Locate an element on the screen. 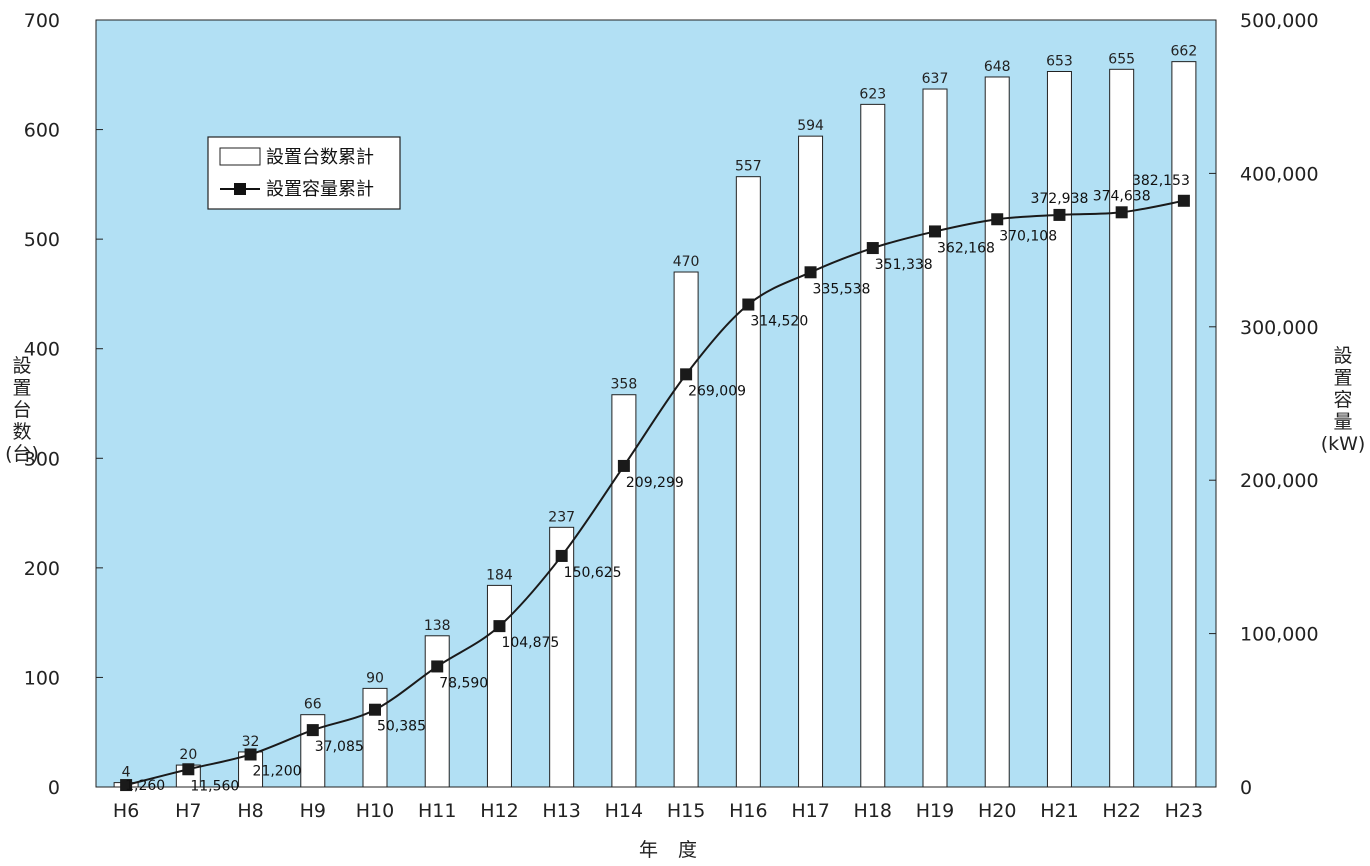  line-marker-H10 is located at coordinates (375, 709).